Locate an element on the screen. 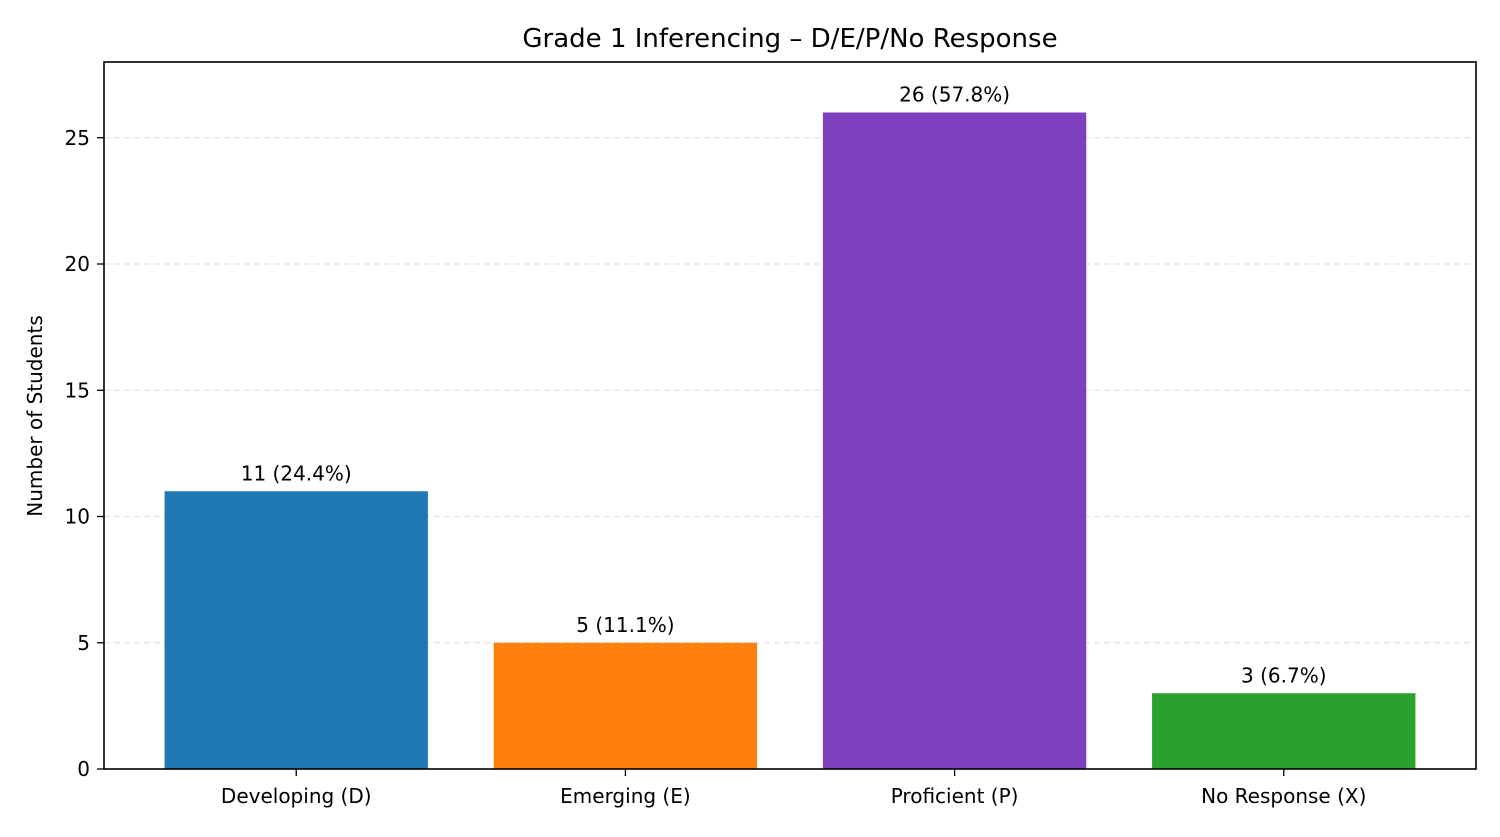 The image size is (1500, 837). data-label: 11 (24.4%) is located at coordinates (296, 473).